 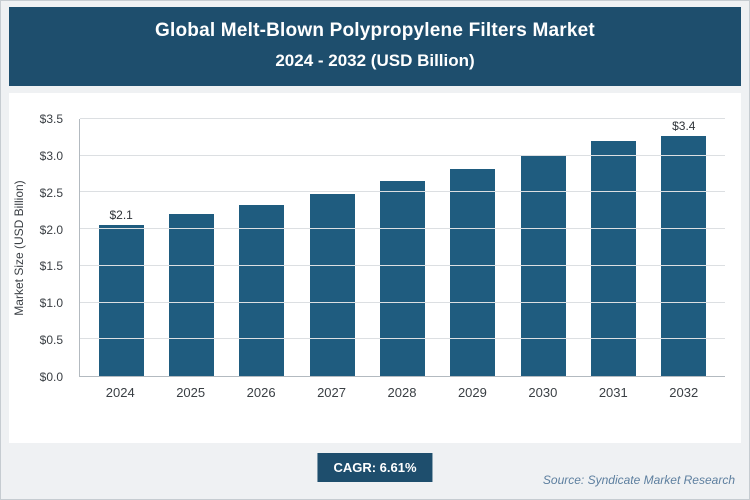 What do you see at coordinates (51, 155) in the screenshot?
I see `y-tick-label: $3.0` at bounding box center [51, 155].